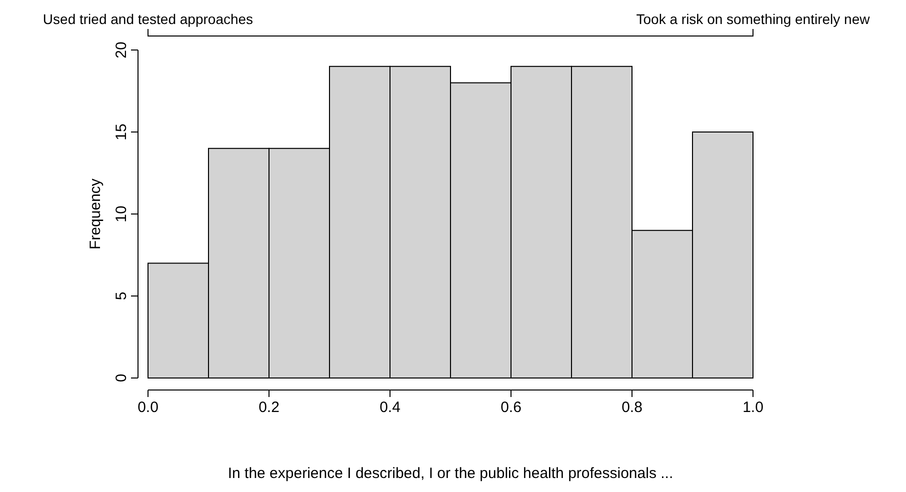  Describe the element at coordinates (632, 407) in the screenshot. I see `x-tick-label: 0.8` at that location.